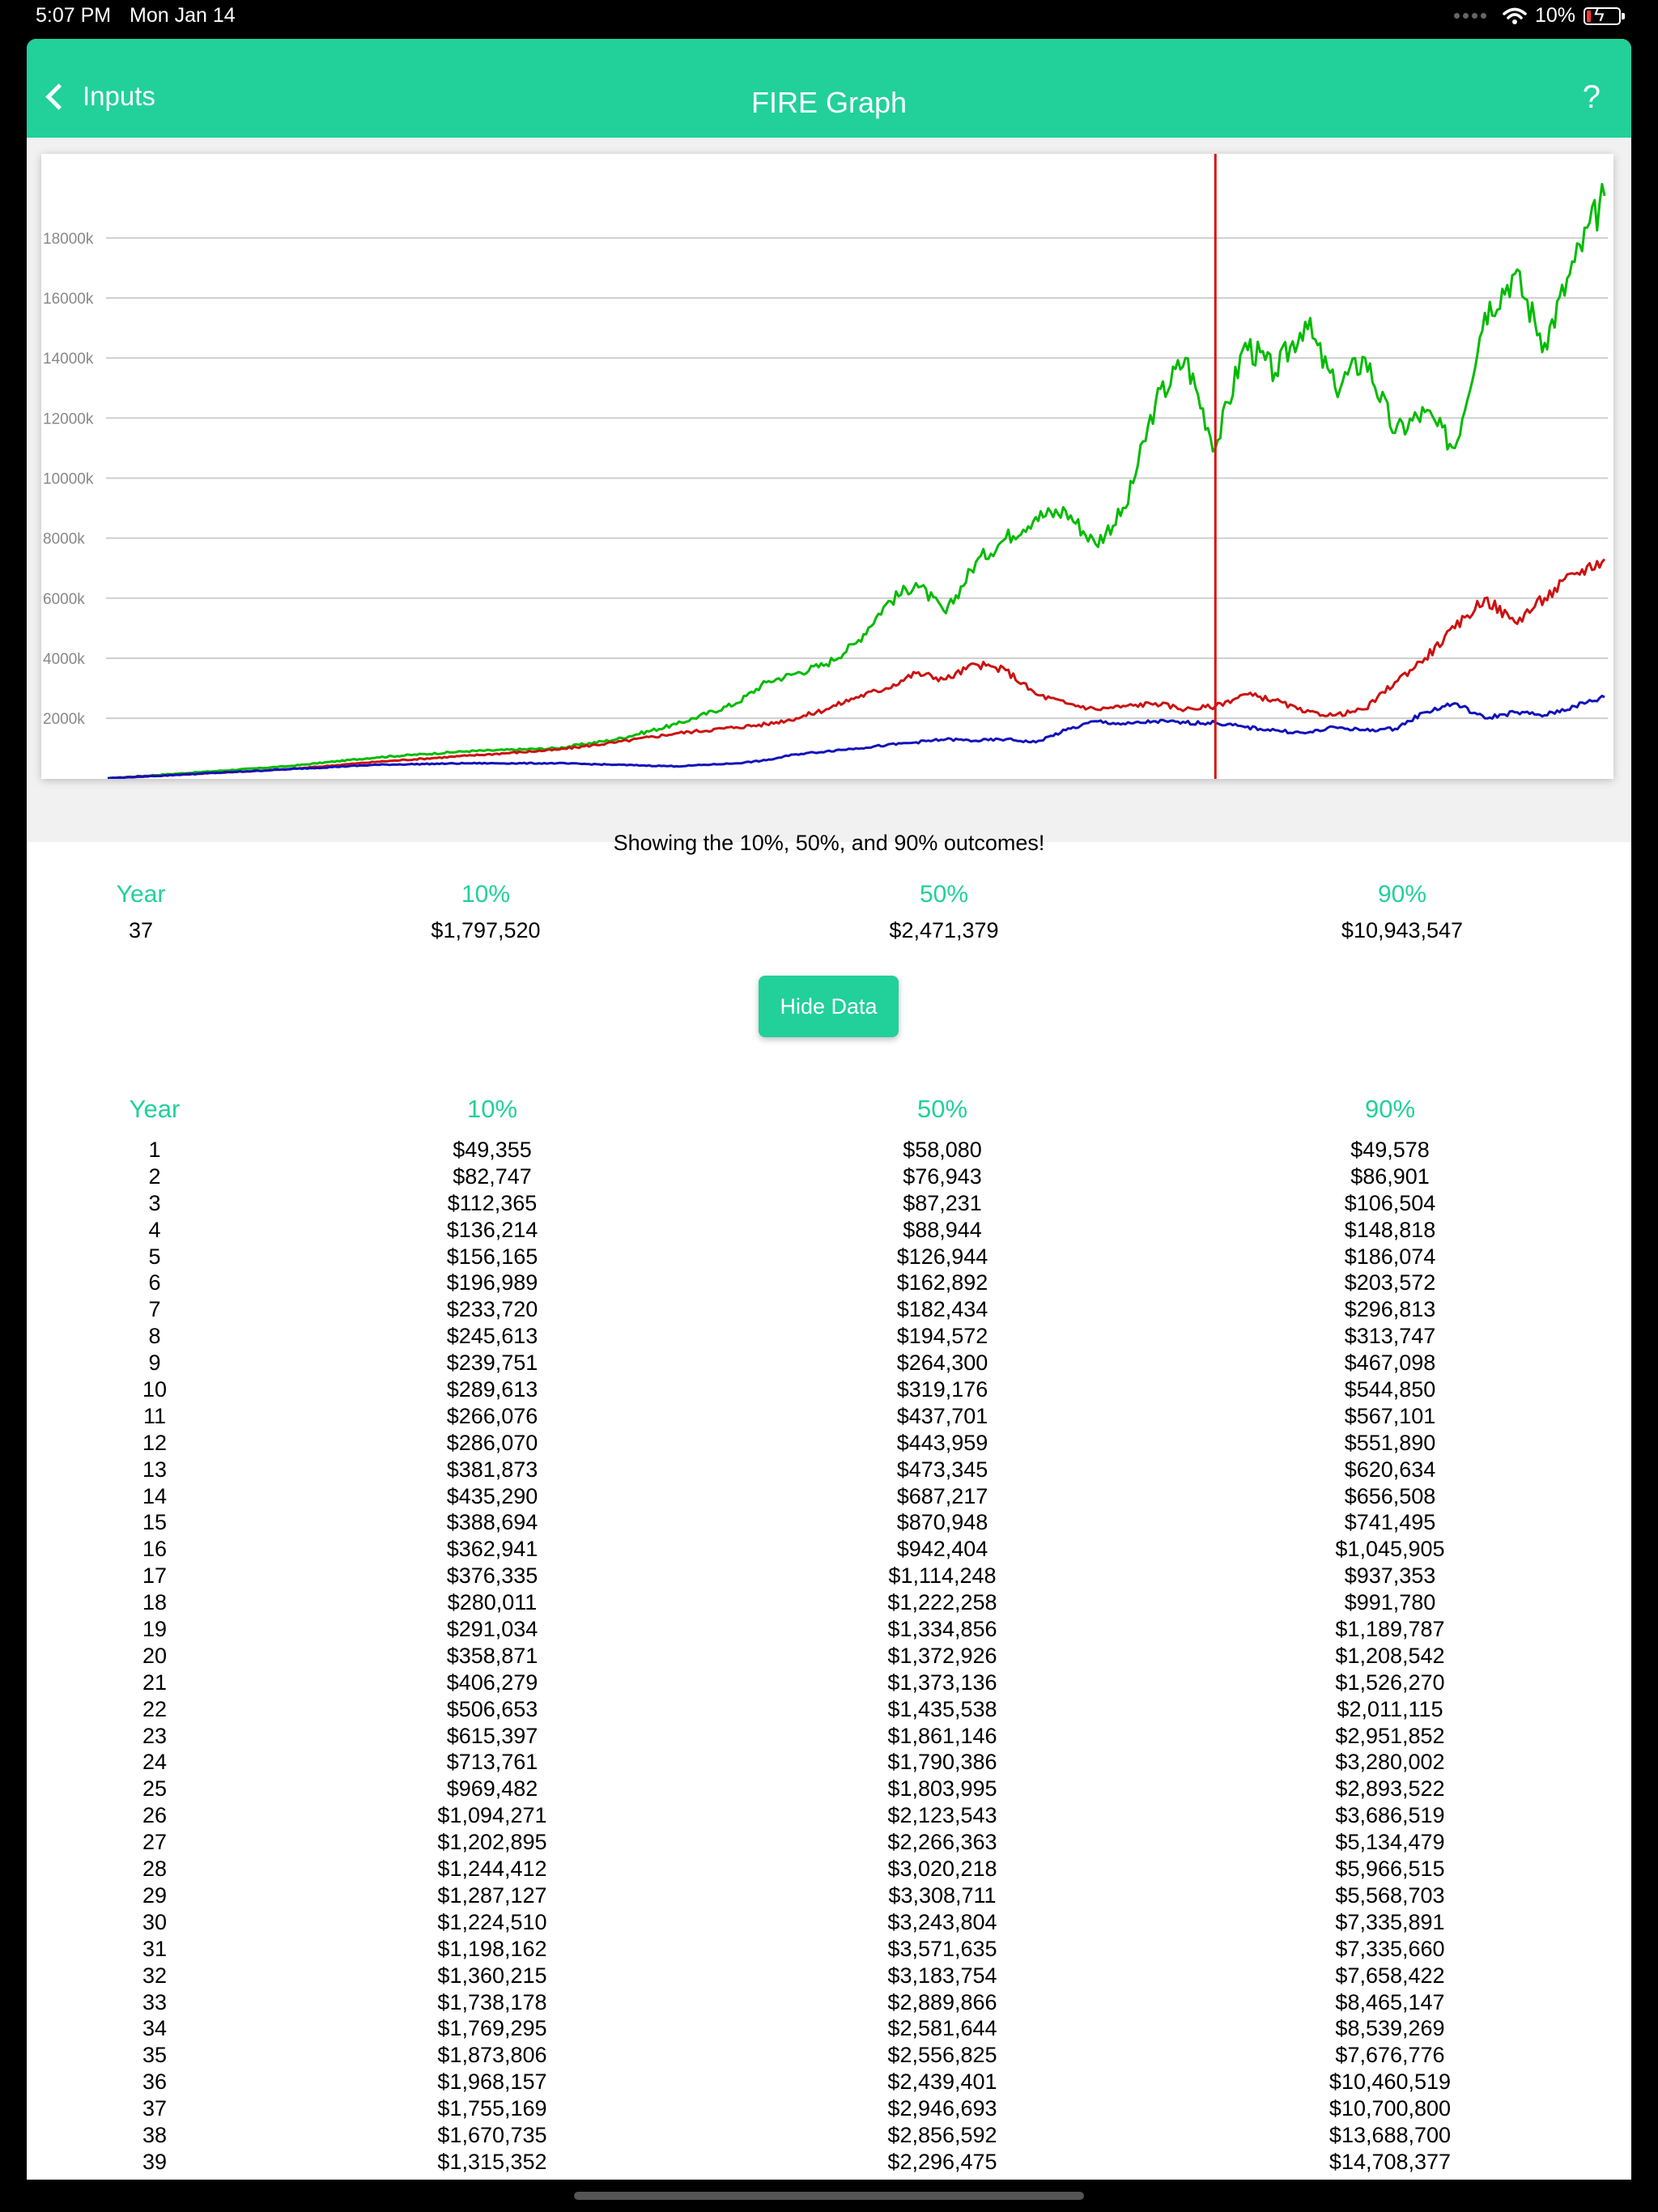 The width and height of the screenshot is (1658, 2212). I want to click on table-row: 23 $615,397 $1,861,146 $2,951,852, so click(829, 1737).